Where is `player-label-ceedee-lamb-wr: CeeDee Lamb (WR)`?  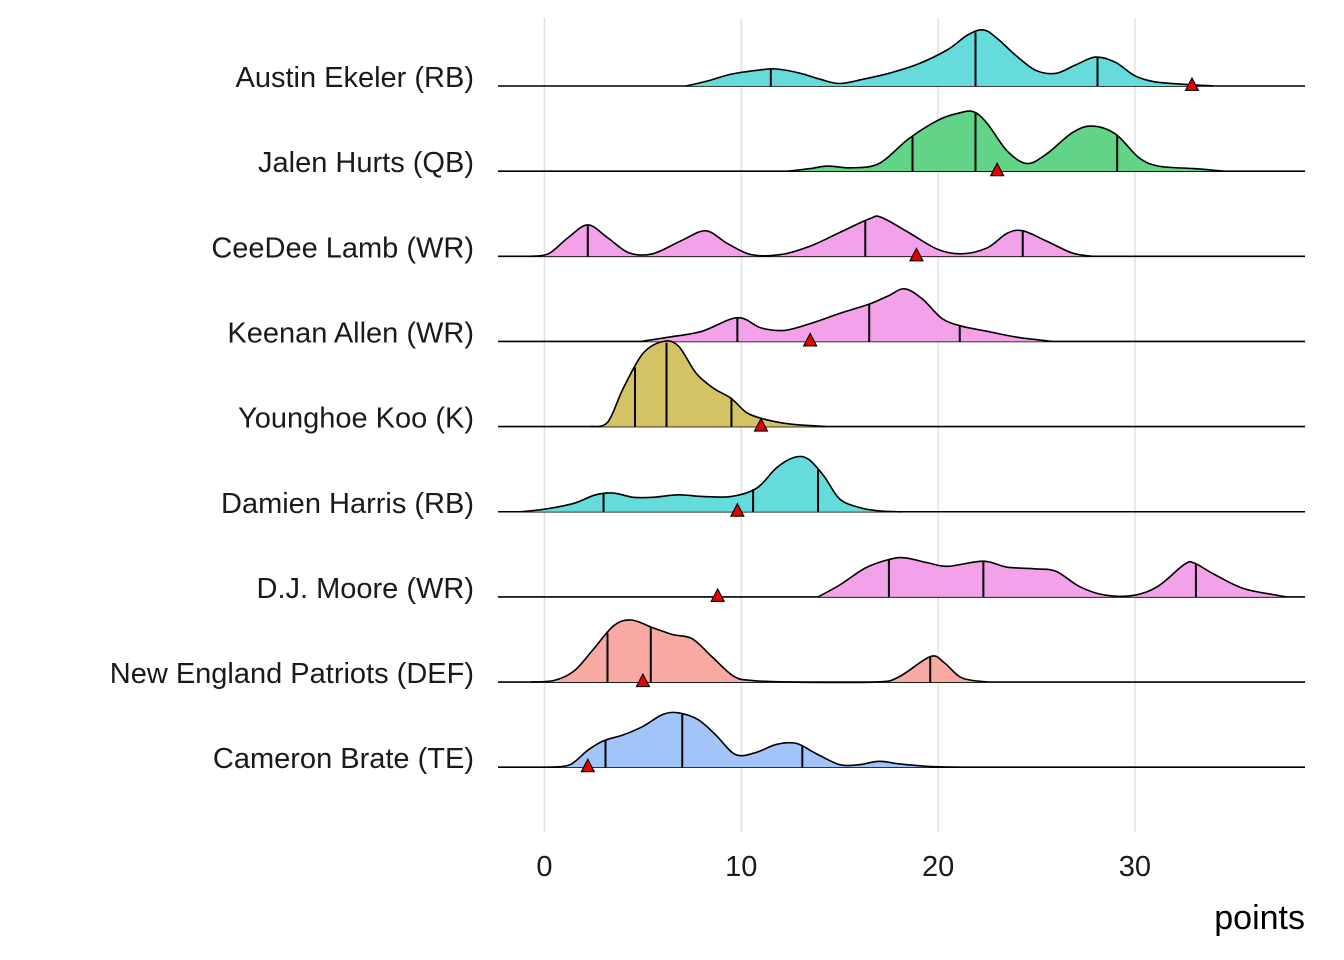
player-label-ceedee-lamb-wr: CeeDee Lamb (WR) is located at coordinates (342, 248).